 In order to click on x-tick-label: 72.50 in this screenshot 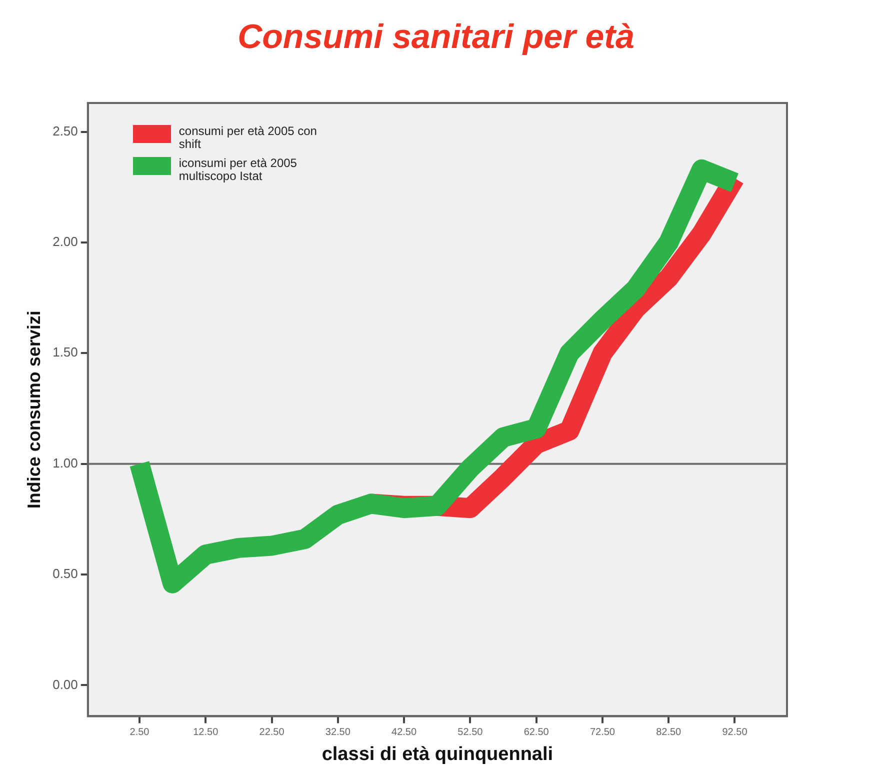, I will do `click(603, 732)`.